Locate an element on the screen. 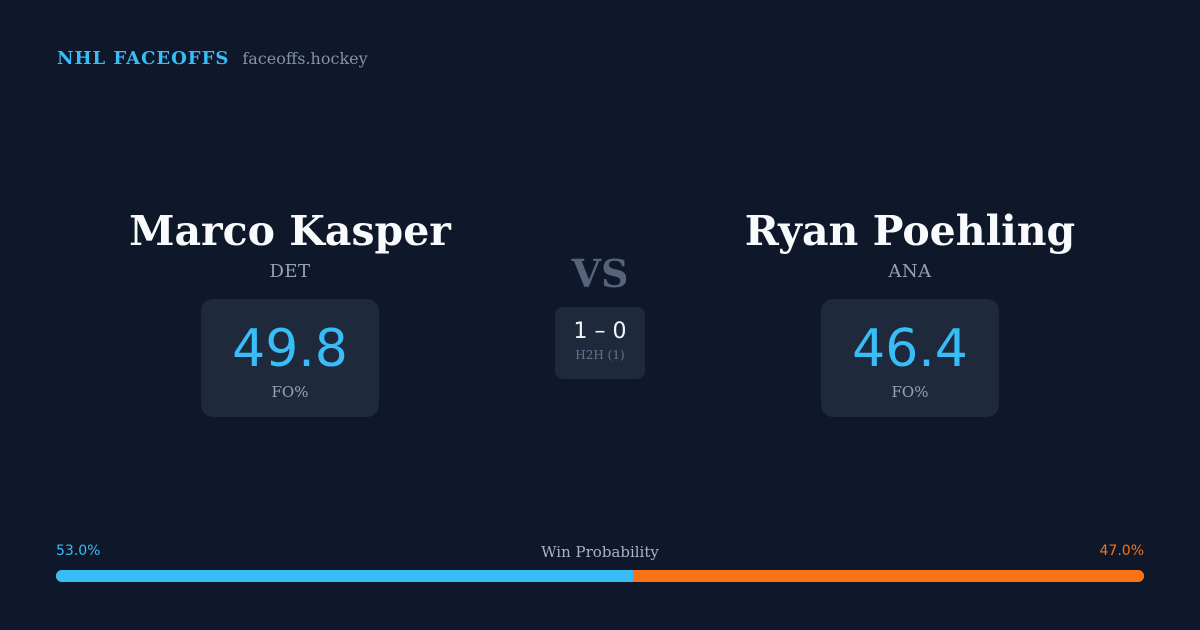  h2h-label: H2H (1) is located at coordinates (600, 355).